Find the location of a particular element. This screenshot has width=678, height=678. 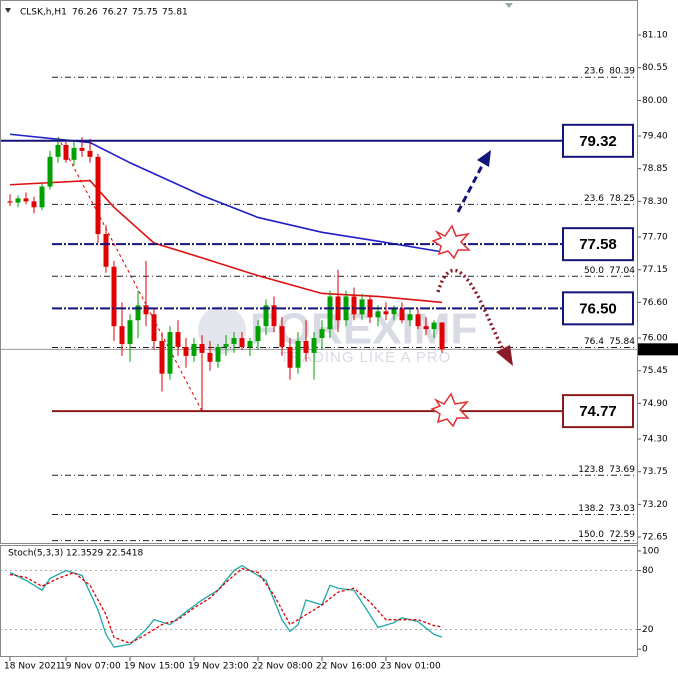

y-tick-label: 74.30 is located at coordinates (655, 440).